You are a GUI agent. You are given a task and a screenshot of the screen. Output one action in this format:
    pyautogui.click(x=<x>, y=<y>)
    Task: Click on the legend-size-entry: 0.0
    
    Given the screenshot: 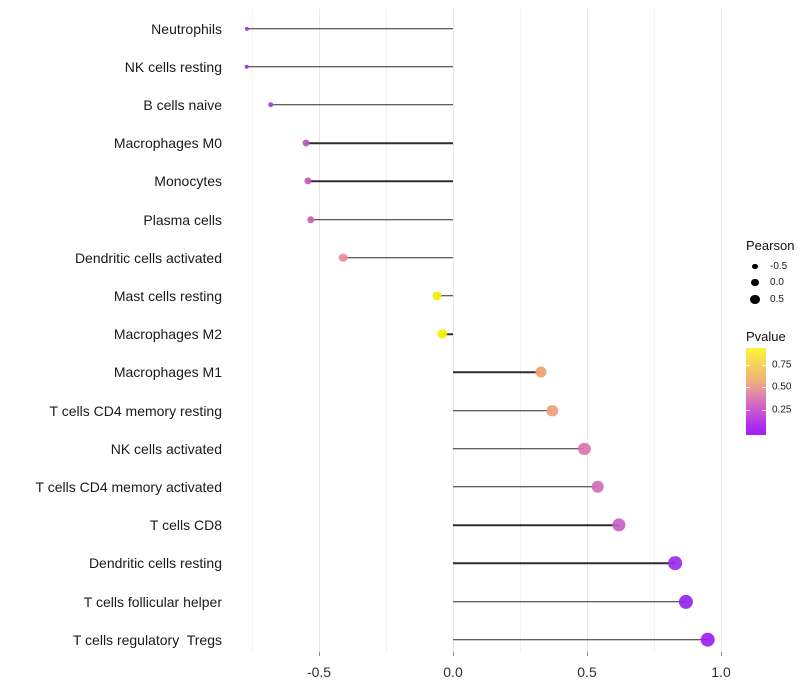 What is the action you would take?
    pyautogui.click(x=773, y=283)
    